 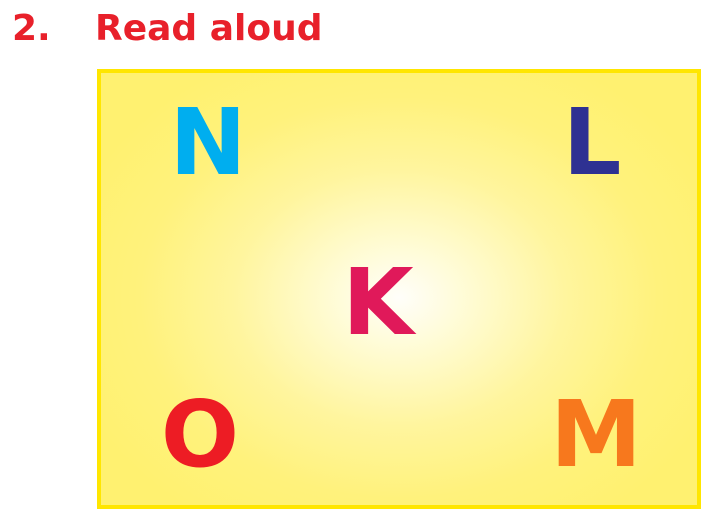 I want to click on letter-o: O, so click(x=200, y=434).